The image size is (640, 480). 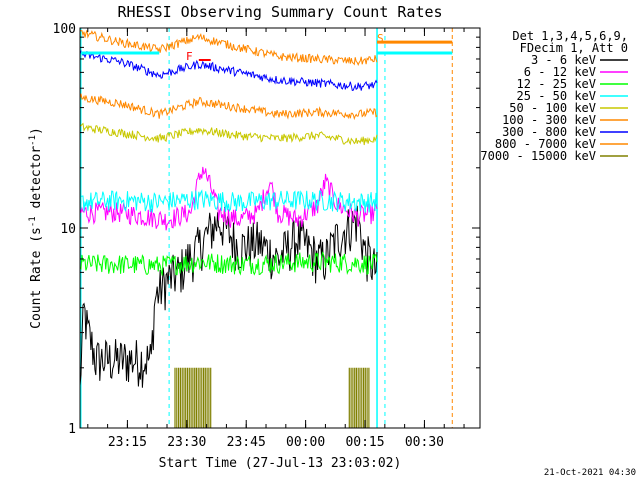 I want to click on x-tick-label-4: 00:15, so click(x=364, y=442).